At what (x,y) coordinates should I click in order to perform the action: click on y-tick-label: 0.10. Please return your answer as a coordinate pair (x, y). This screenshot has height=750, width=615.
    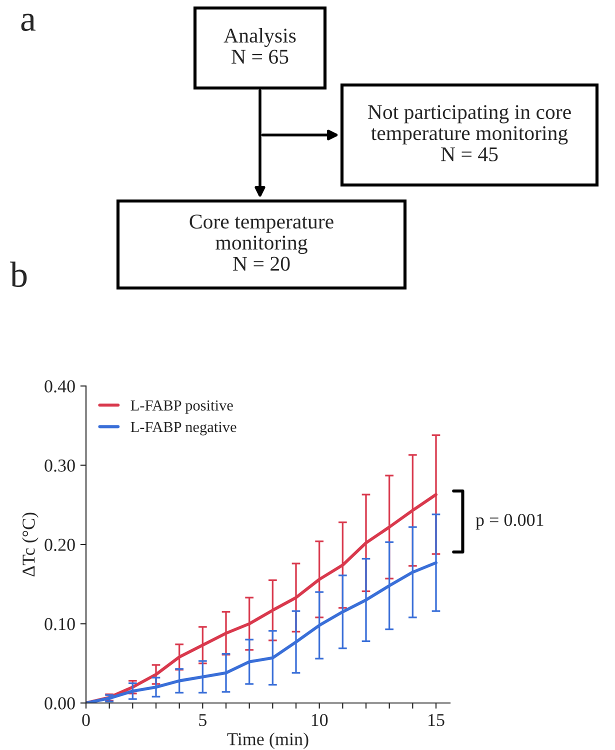
    Looking at the image, I should click on (59, 624).